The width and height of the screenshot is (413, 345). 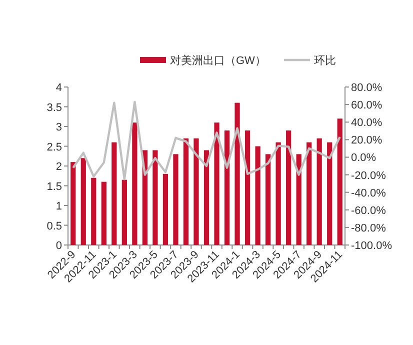 What do you see at coordinates (366, 88) in the screenshot?
I see `y2-tick-label: 80.0%` at bounding box center [366, 88].